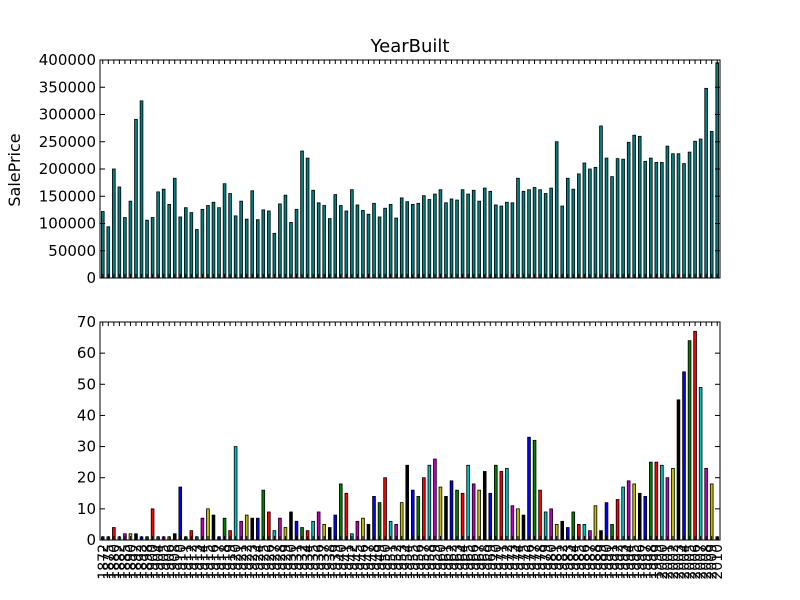 The height and width of the screenshot is (600, 800). What do you see at coordinates (540, 234) in the screenshot?
I see `bar-1978` at bounding box center [540, 234].